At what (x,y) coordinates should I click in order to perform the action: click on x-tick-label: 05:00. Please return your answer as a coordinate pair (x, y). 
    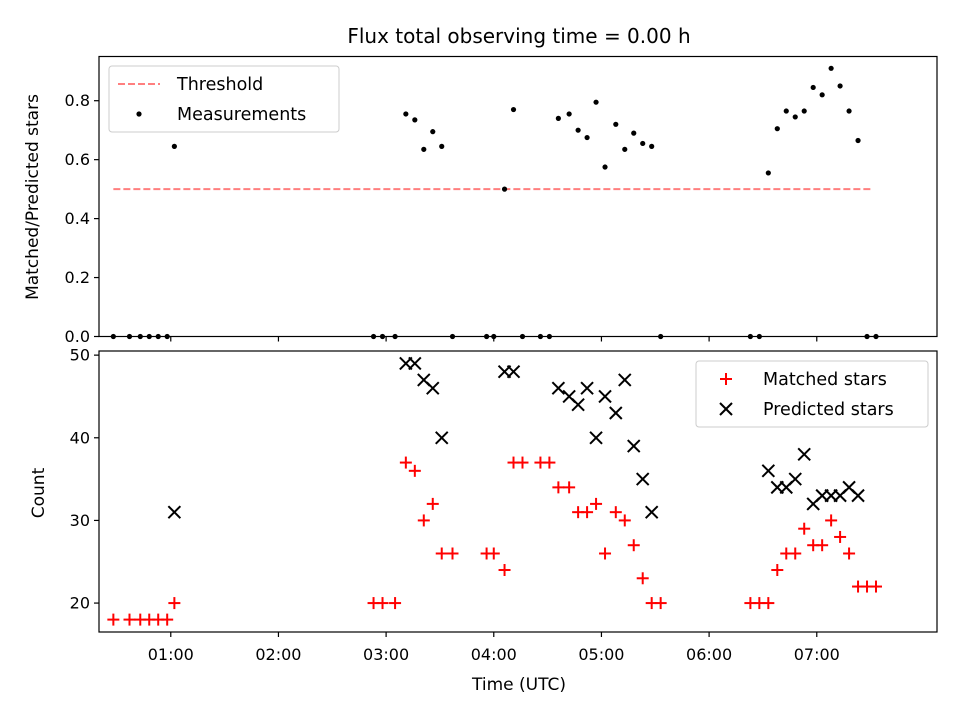
    Looking at the image, I should click on (601, 654).